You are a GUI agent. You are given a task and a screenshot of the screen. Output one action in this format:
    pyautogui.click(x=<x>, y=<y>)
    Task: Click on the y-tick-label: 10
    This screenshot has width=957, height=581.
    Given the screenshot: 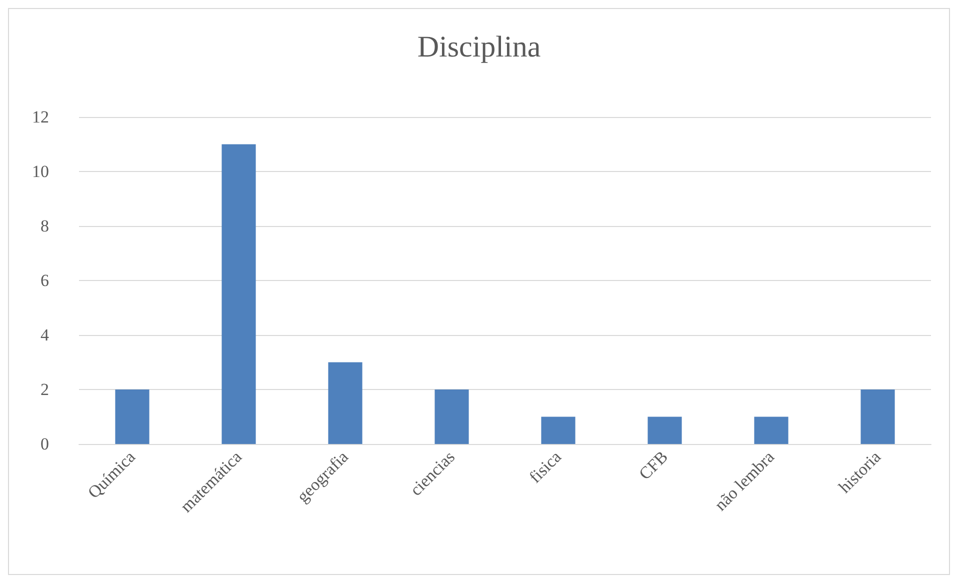 What is the action you would take?
    pyautogui.click(x=40, y=171)
    